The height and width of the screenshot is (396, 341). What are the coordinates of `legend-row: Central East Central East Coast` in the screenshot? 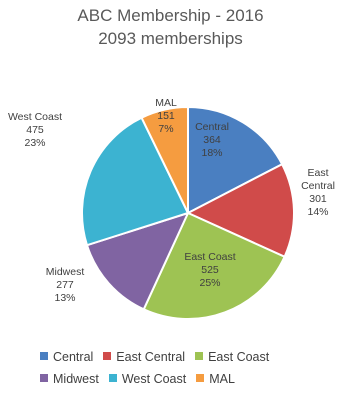 It's located at (190, 361).